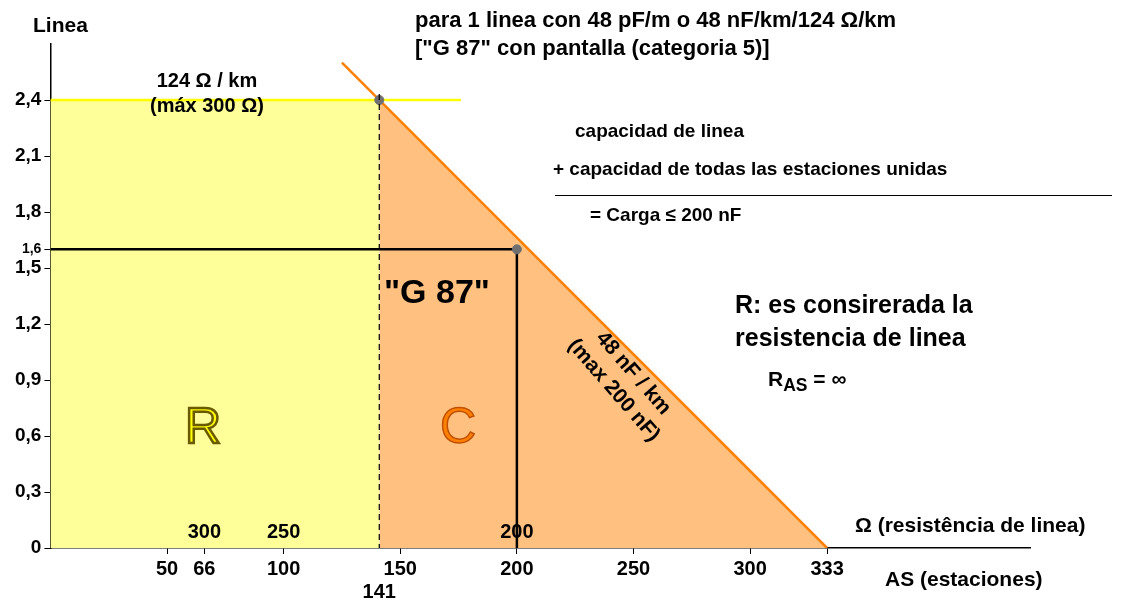 The height and width of the screenshot is (616, 1141). What do you see at coordinates (656, 20) in the screenshot?
I see `chart-title: para 1 linea con 48 pF/m o 48 nF/km/124 Ω/km` at bounding box center [656, 20].